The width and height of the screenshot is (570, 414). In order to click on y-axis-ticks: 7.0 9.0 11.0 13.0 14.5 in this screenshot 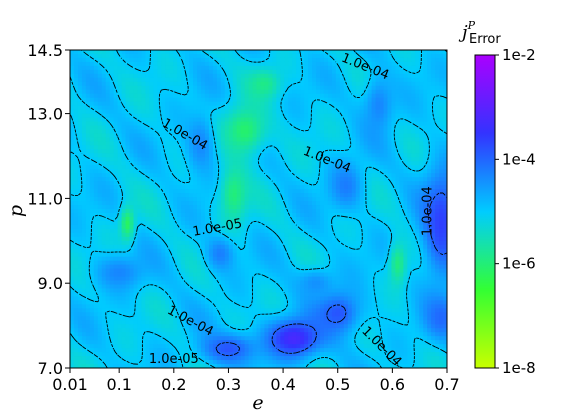, I will do `click(48, 209)`.